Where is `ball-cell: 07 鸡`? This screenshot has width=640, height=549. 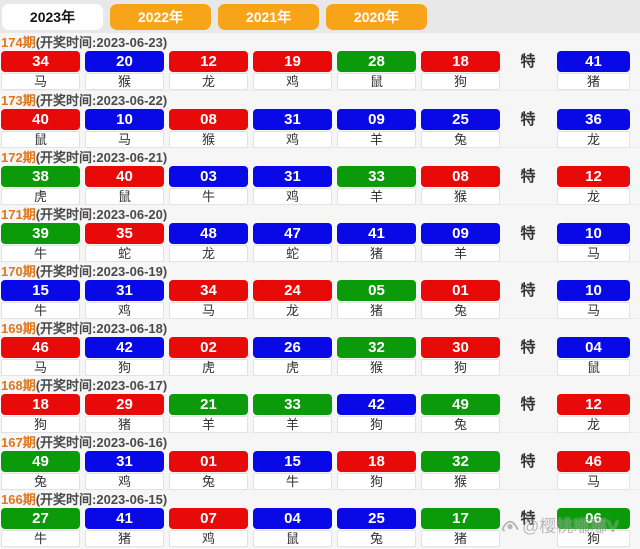 ball-cell: 07 鸡 is located at coordinates (208, 527).